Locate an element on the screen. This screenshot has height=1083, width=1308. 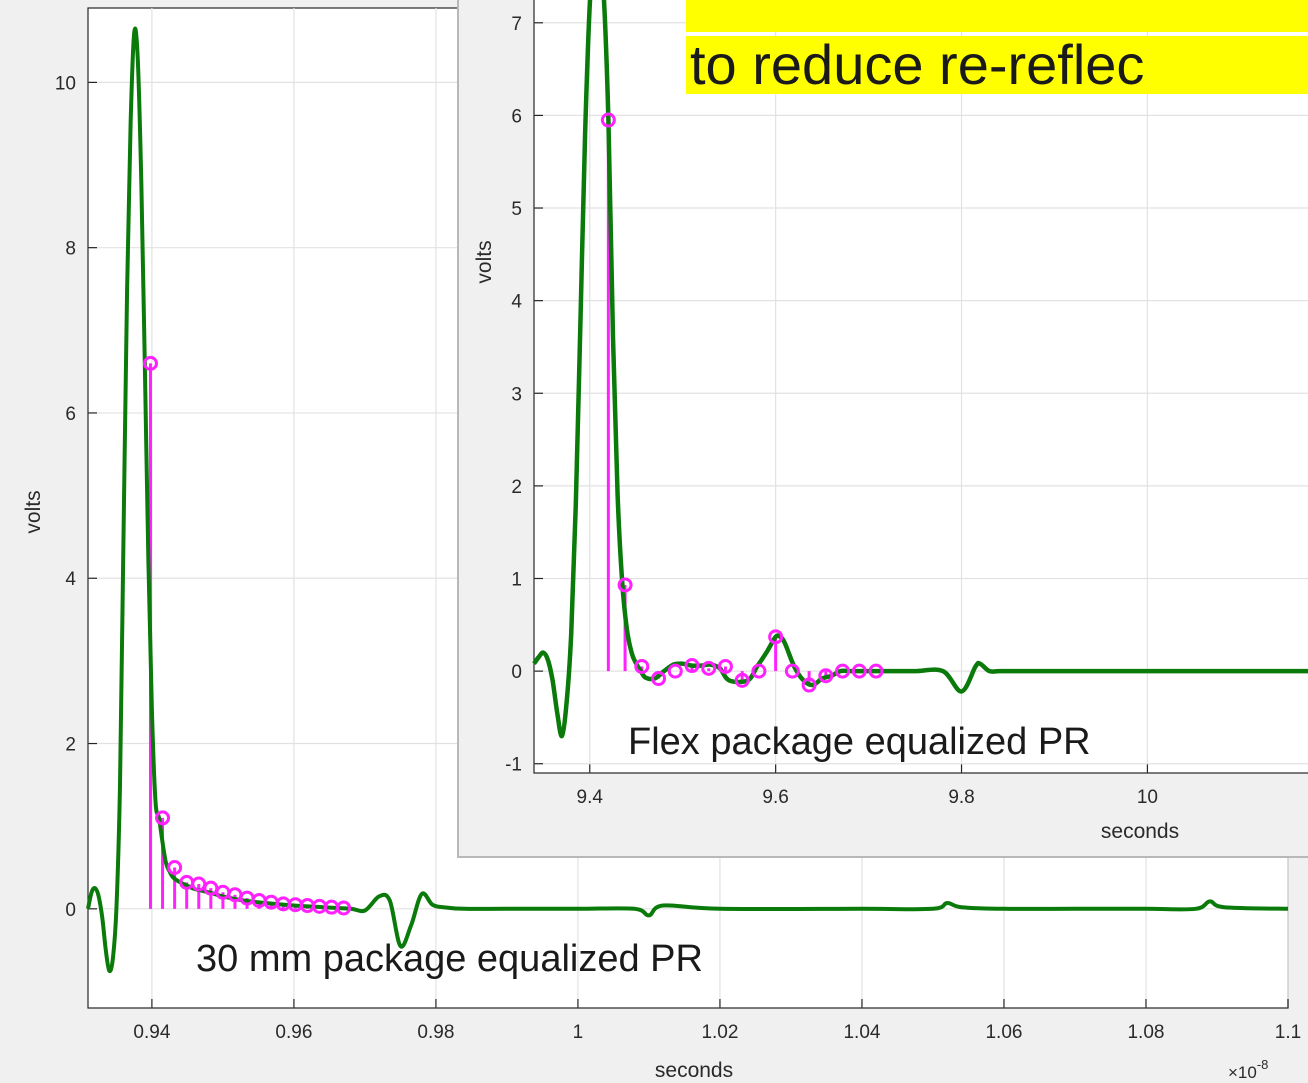
x-tick-label: 1.04 is located at coordinates (861, 1032).